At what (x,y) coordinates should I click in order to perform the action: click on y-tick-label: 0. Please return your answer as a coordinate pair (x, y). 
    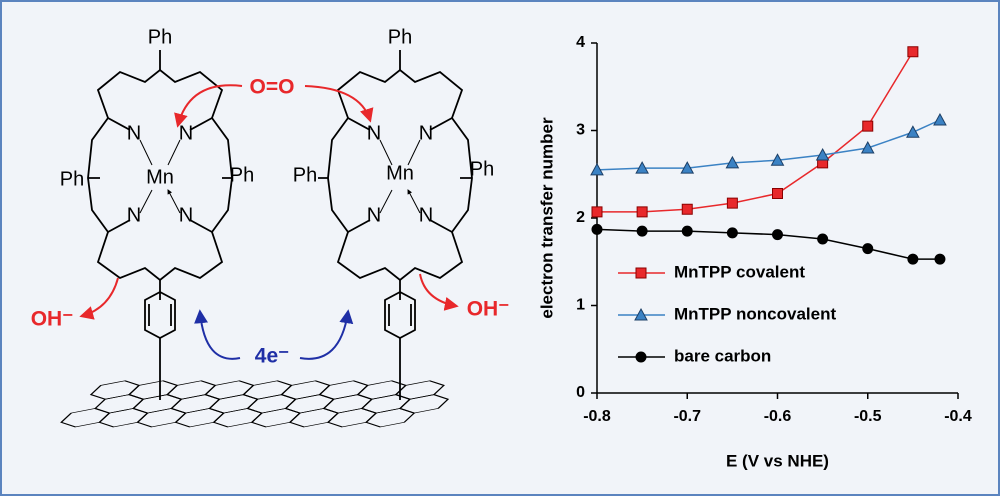
    Looking at the image, I should click on (580, 392).